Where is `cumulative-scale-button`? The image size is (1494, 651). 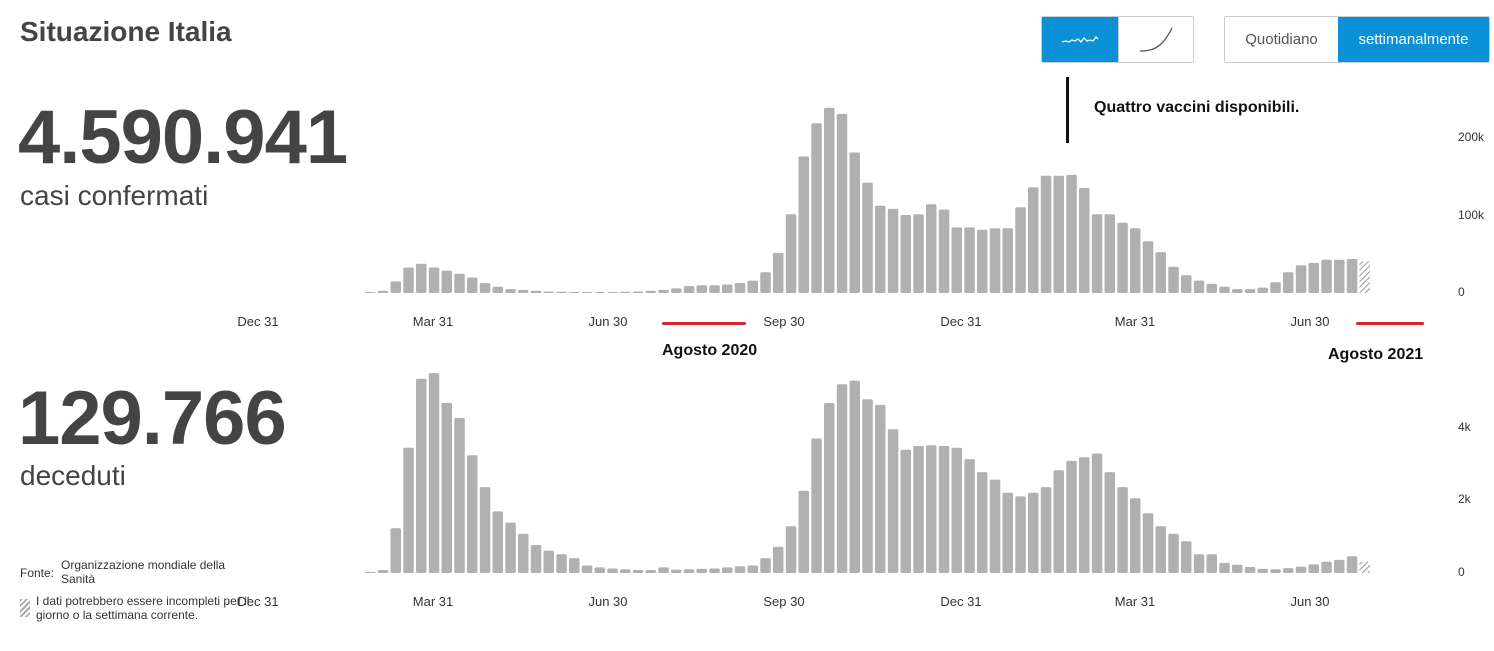 cumulative-scale-button is located at coordinates (1155, 39).